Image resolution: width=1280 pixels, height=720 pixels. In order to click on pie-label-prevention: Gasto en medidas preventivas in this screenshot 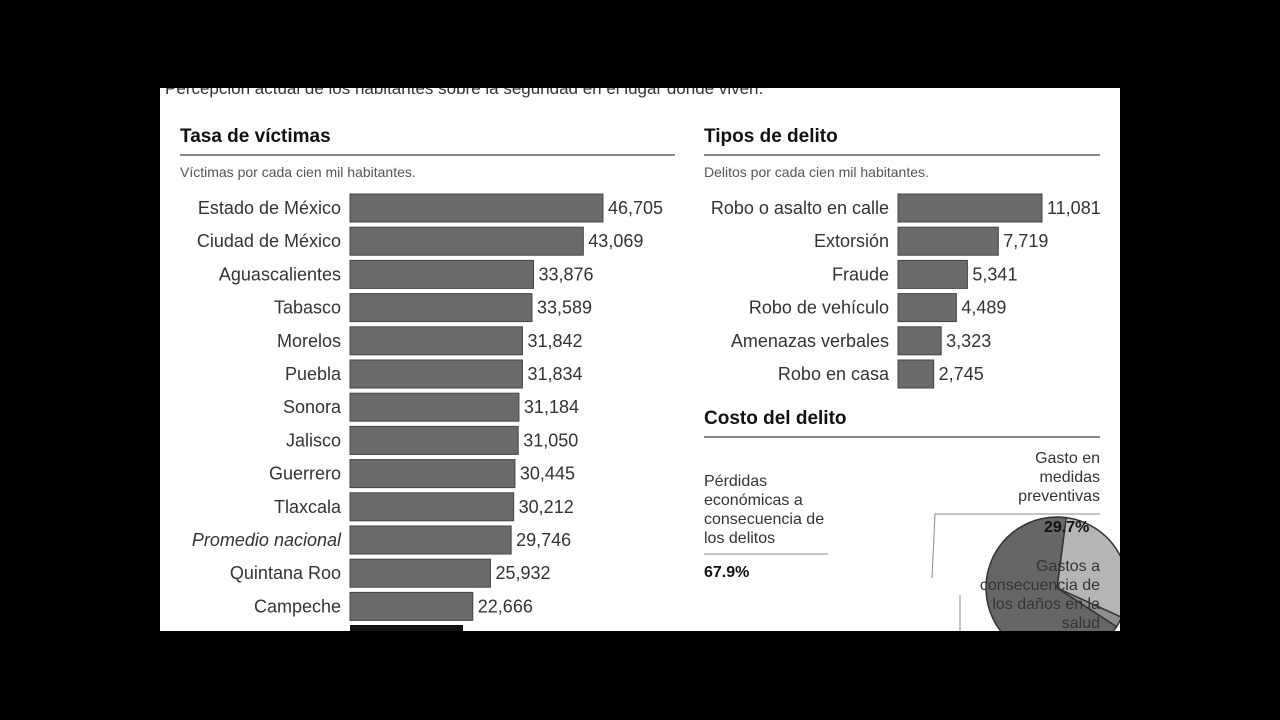, I will do `click(1059, 477)`.